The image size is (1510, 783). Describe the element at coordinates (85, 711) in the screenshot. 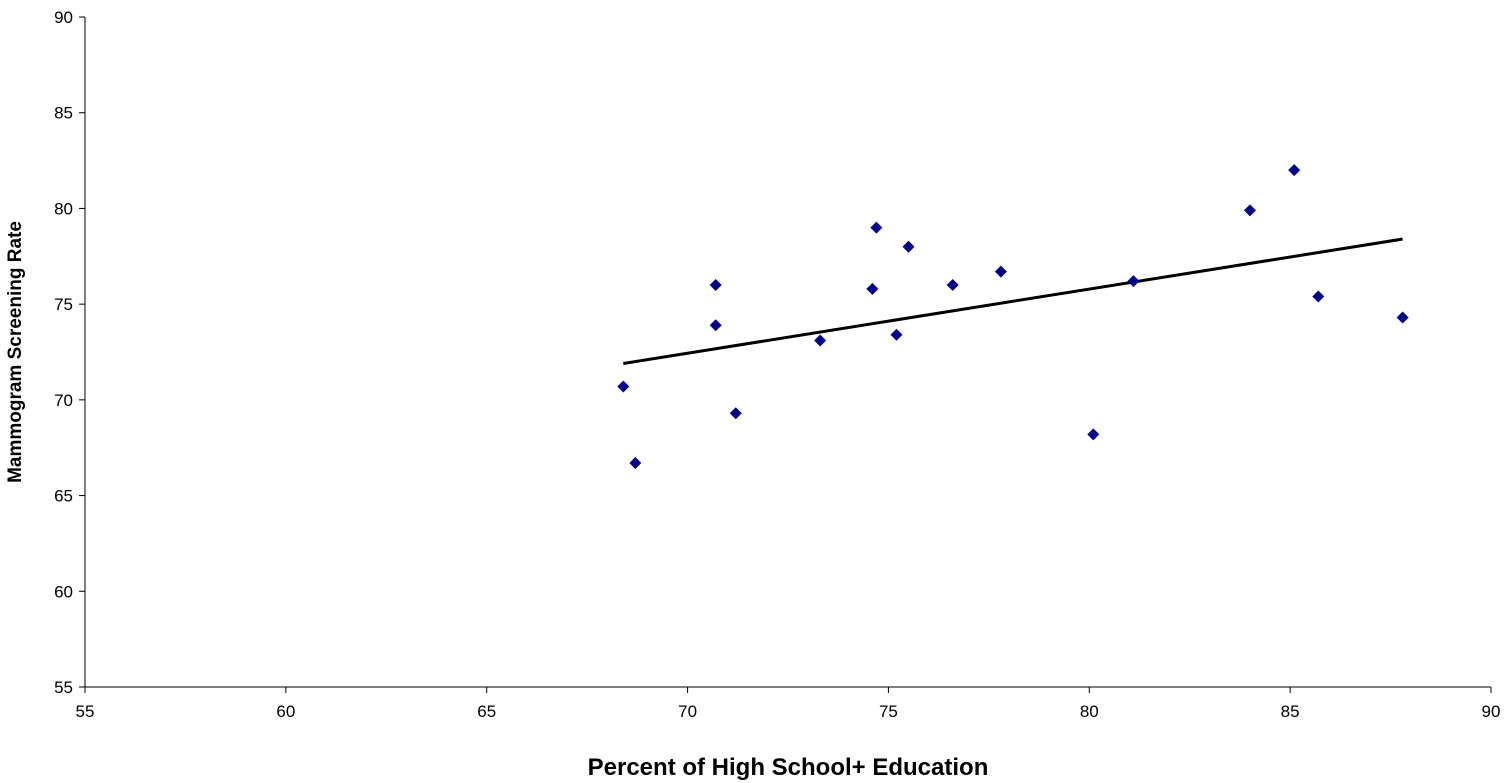

I see `x-tick-label: 55` at that location.